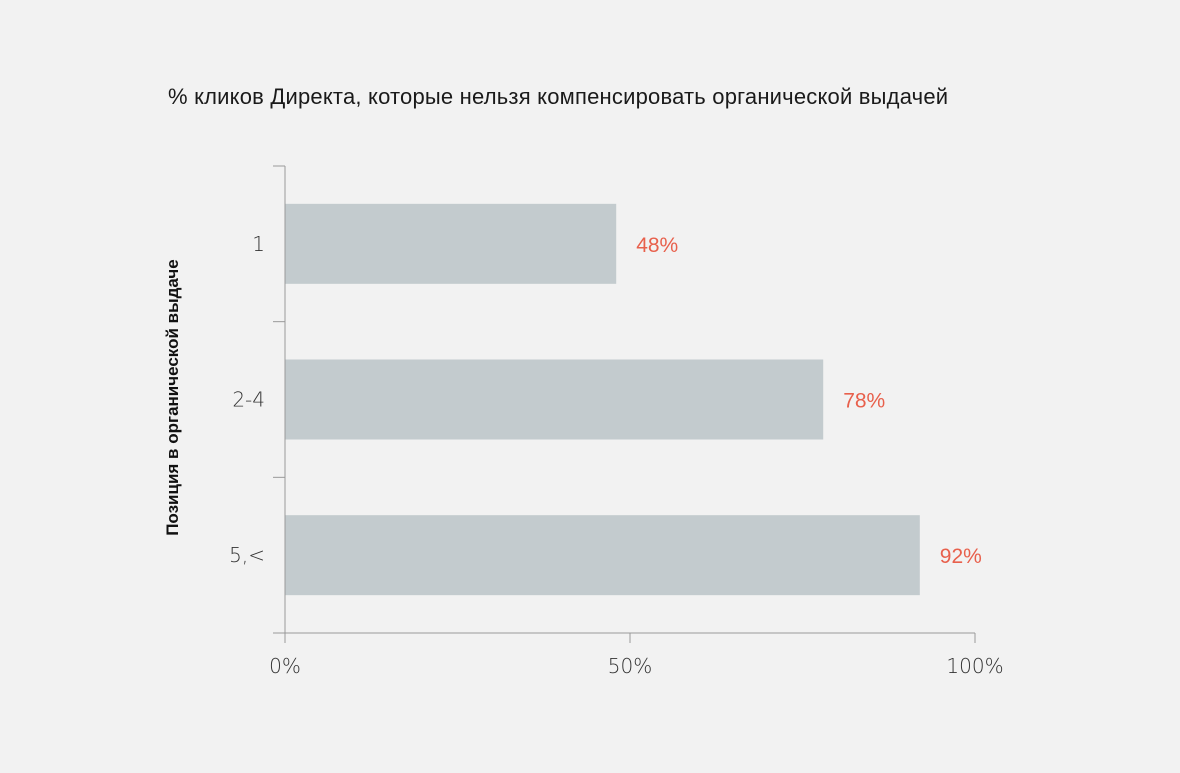  Describe the element at coordinates (657, 245) in the screenshot. I see `value-label: 48%` at that location.